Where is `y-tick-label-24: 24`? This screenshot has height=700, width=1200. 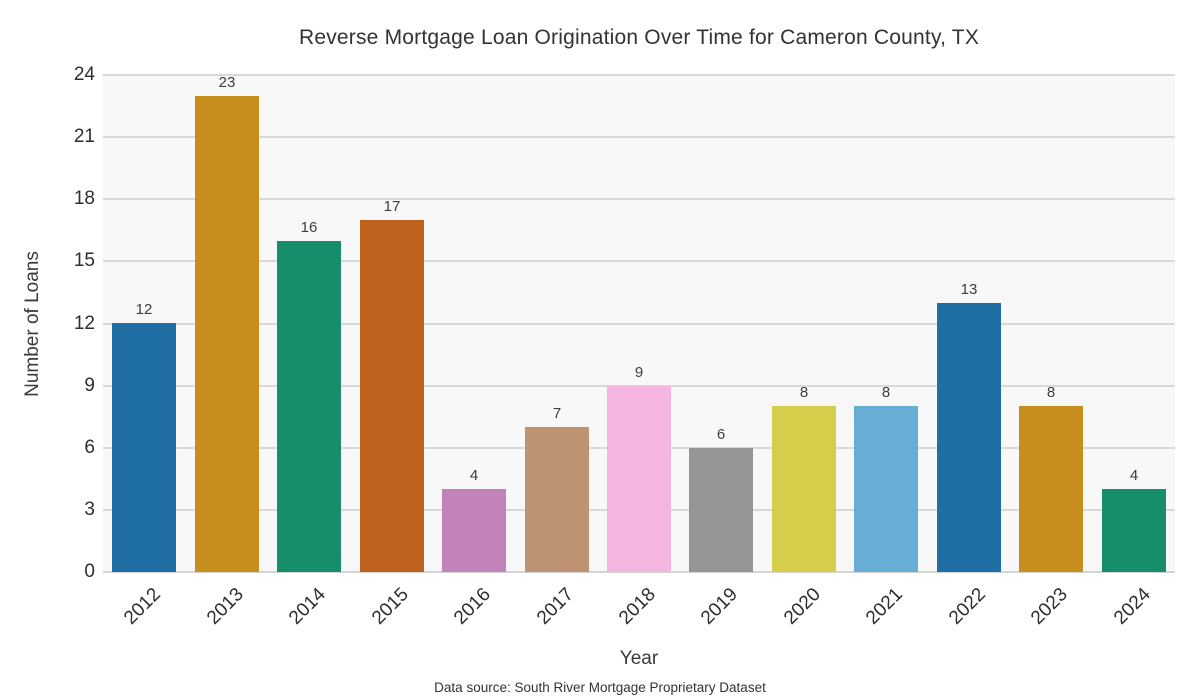
y-tick-label-24: 24 is located at coordinates (84, 74).